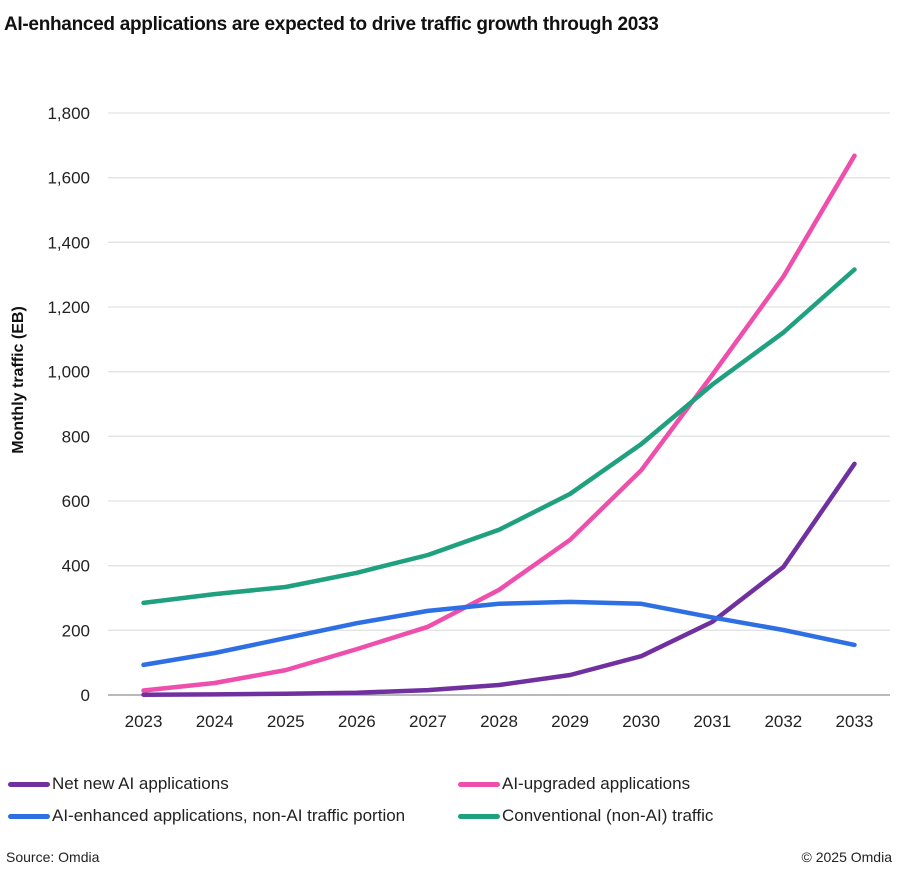  Describe the element at coordinates (18, 380) in the screenshot. I see `y-axis-title: Monthly traffic (EB)` at that location.